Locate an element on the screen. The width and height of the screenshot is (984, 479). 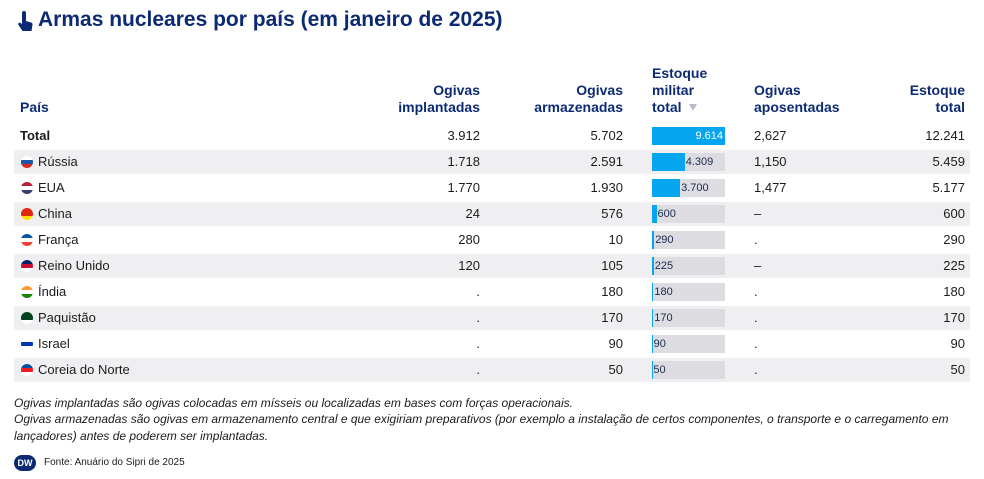
cell-retired: 2,627 is located at coordinates (770, 135).